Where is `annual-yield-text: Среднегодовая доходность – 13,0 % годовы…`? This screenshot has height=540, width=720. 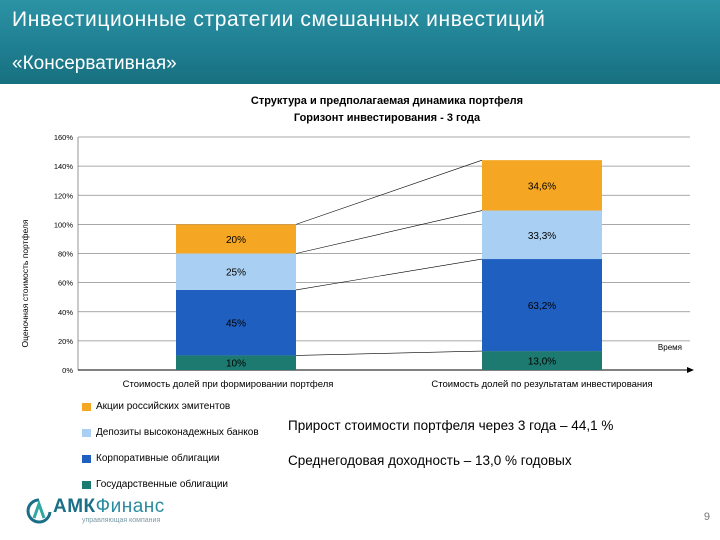 annual-yield-text: Среднегодовая доходность – 13,0 % годовы… is located at coordinates (430, 460).